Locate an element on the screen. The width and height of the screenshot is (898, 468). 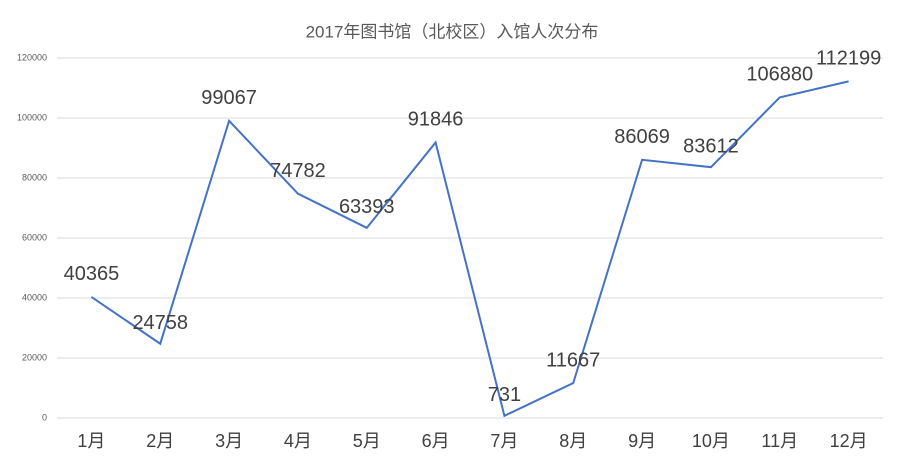
x-tick-label: 6月 is located at coordinates (436, 441).